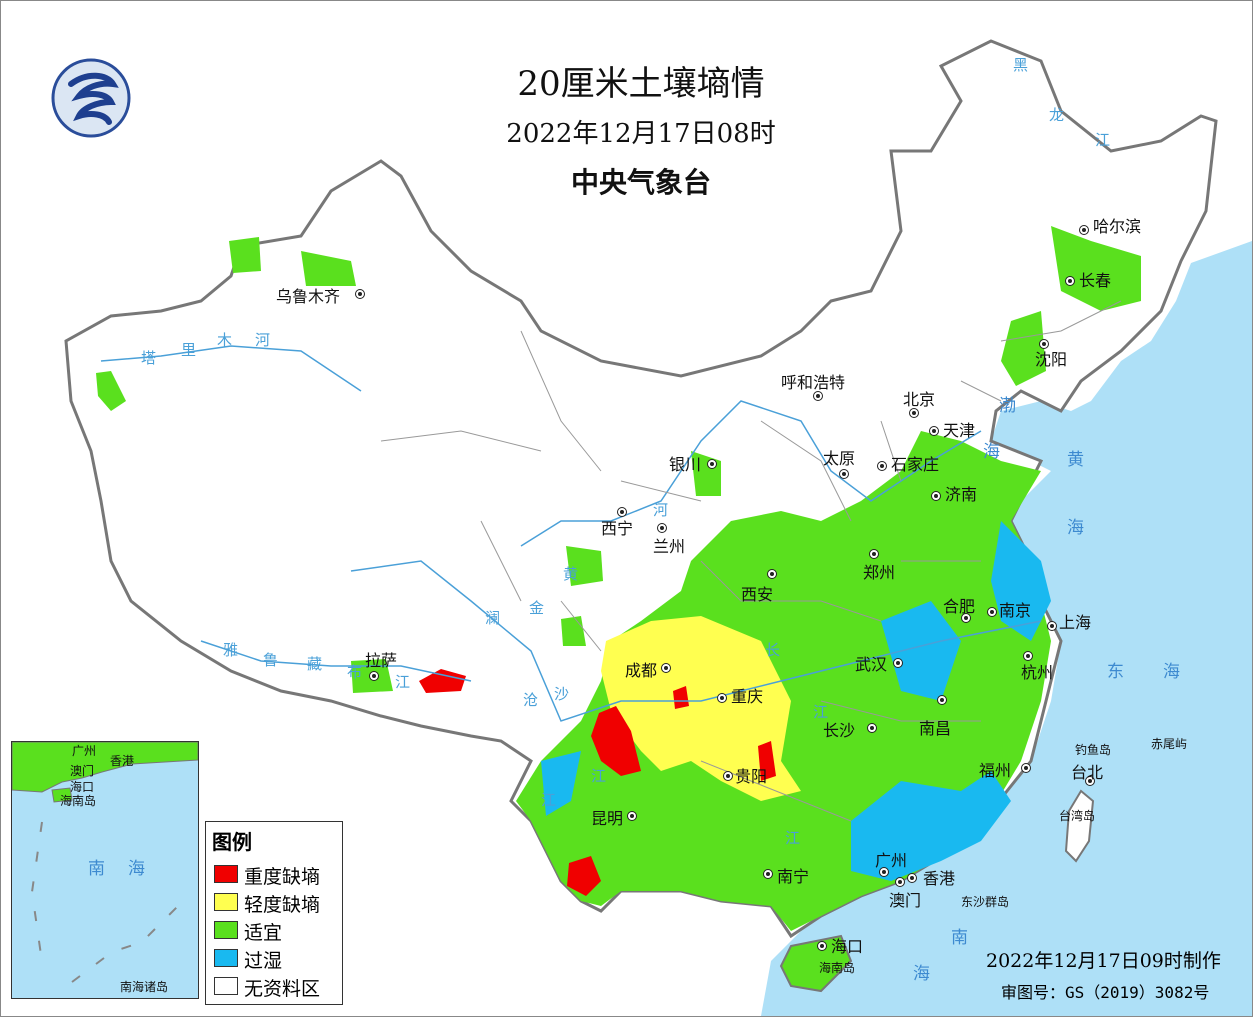 The height and width of the screenshot is (1017, 1253). I want to click on inset-place-label: 香港, so click(122, 761).